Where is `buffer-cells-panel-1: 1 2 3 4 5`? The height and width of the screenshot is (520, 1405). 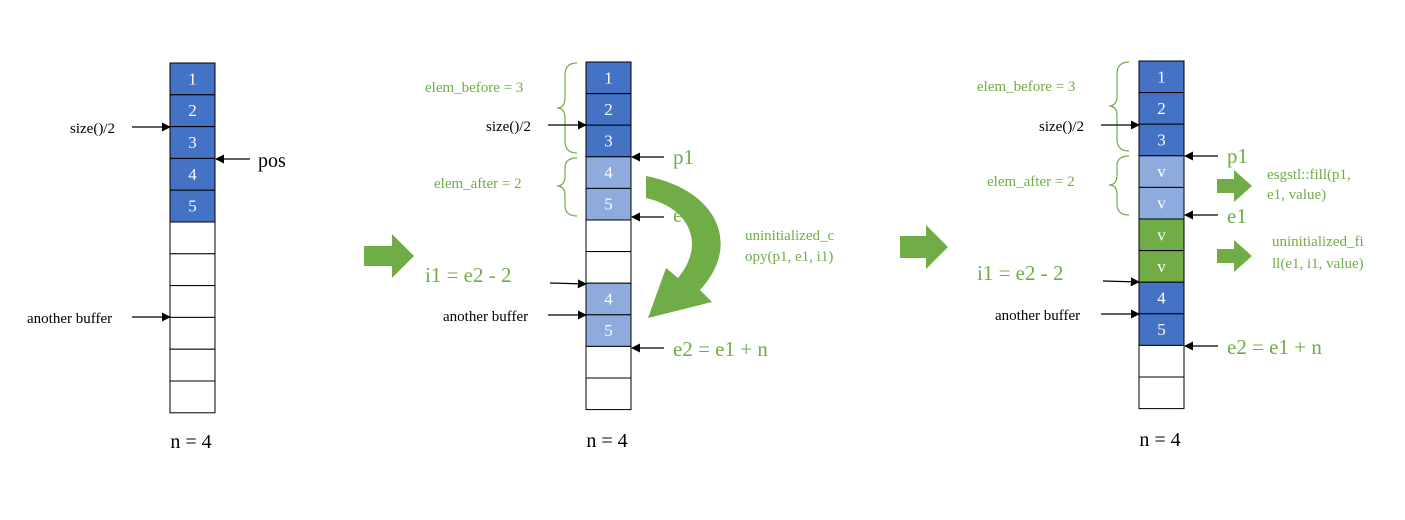 buffer-cells-panel-1: 1 2 3 4 5 is located at coordinates (192, 238).